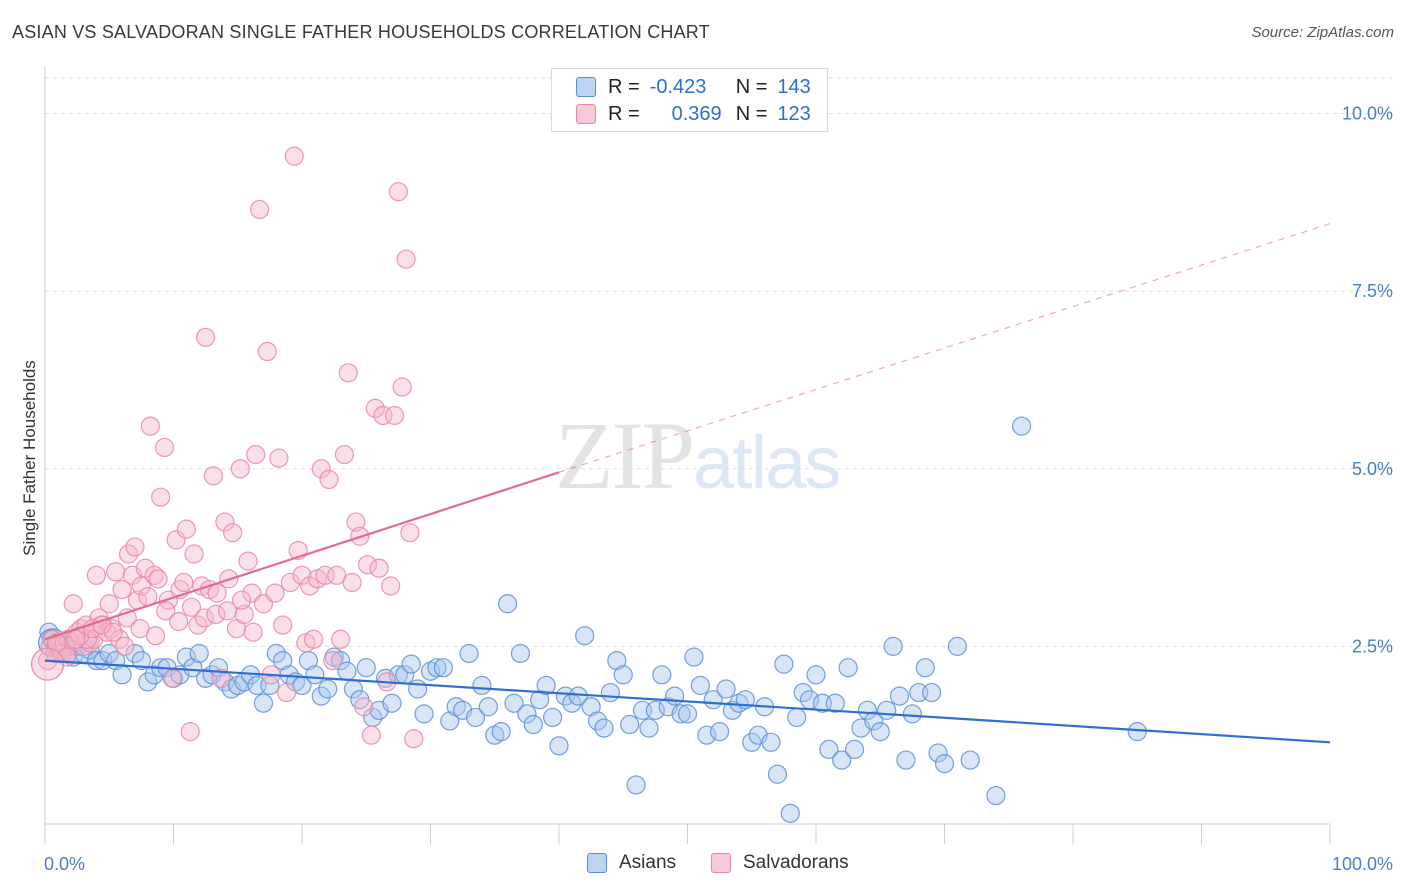 Image resolution: width=1406 pixels, height=892 pixels. Describe the element at coordinates (780, 863) in the screenshot. I see `series-legend-salvadorans: Salvadorans` at that location.